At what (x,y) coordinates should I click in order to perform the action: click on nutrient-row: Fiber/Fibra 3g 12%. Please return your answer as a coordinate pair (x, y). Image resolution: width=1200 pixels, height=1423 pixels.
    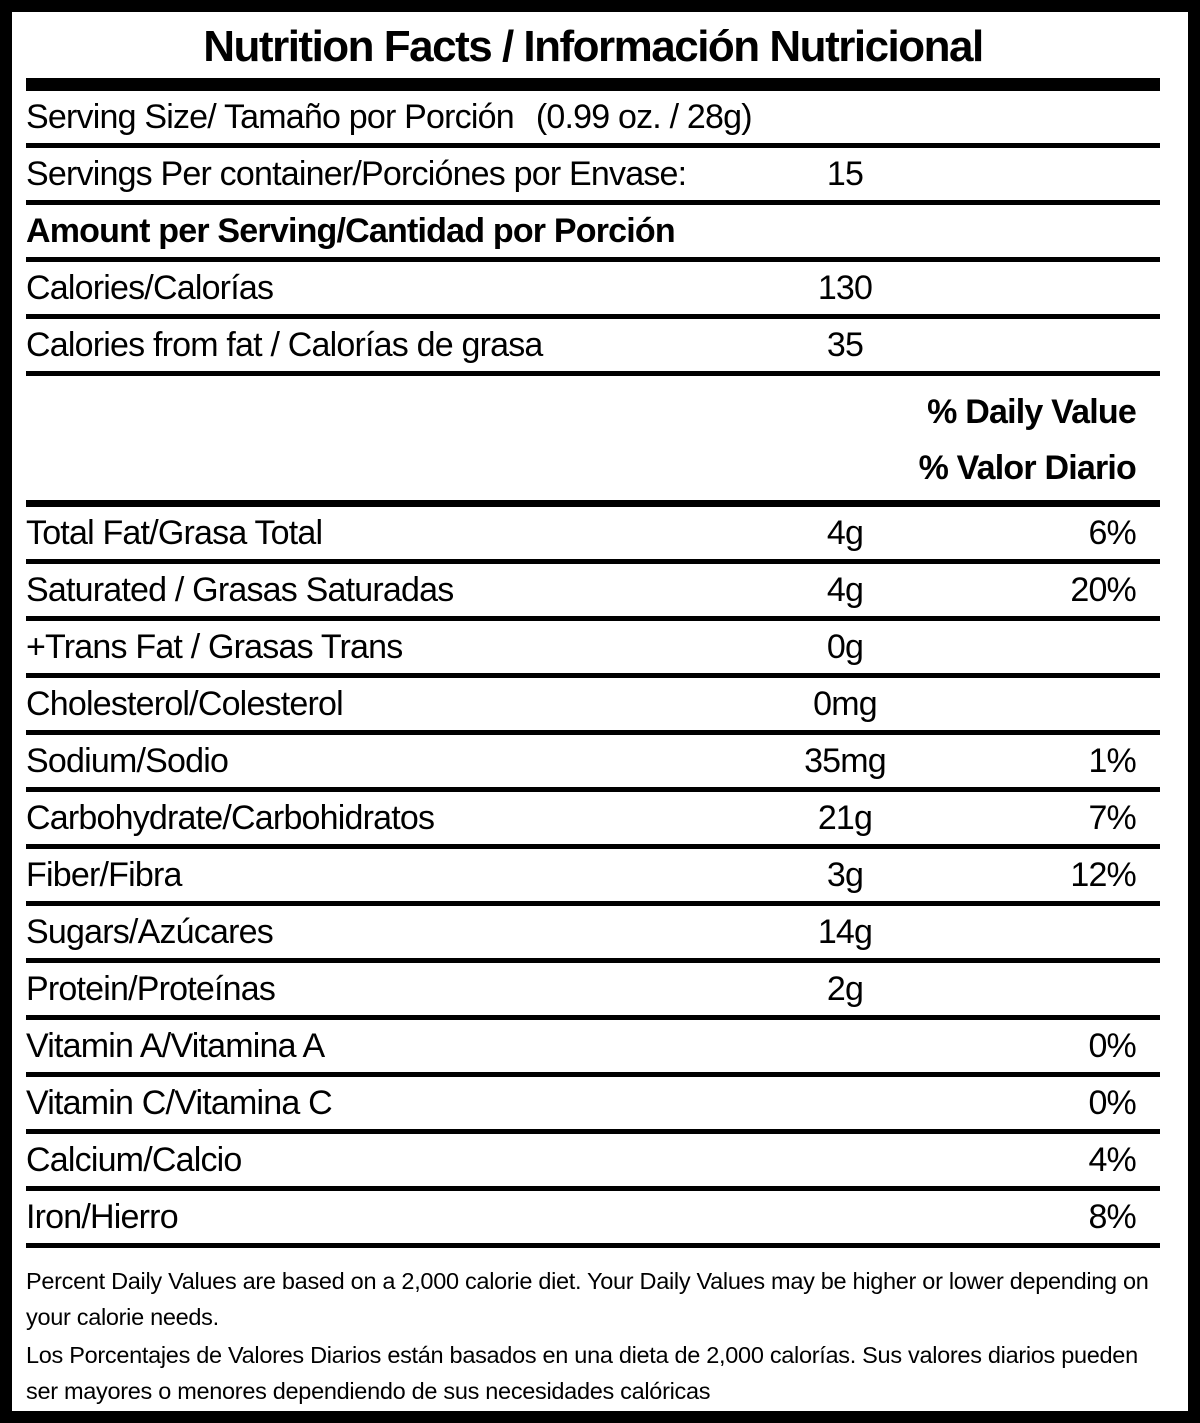
    Looking at the image, I should click on (593, 877).